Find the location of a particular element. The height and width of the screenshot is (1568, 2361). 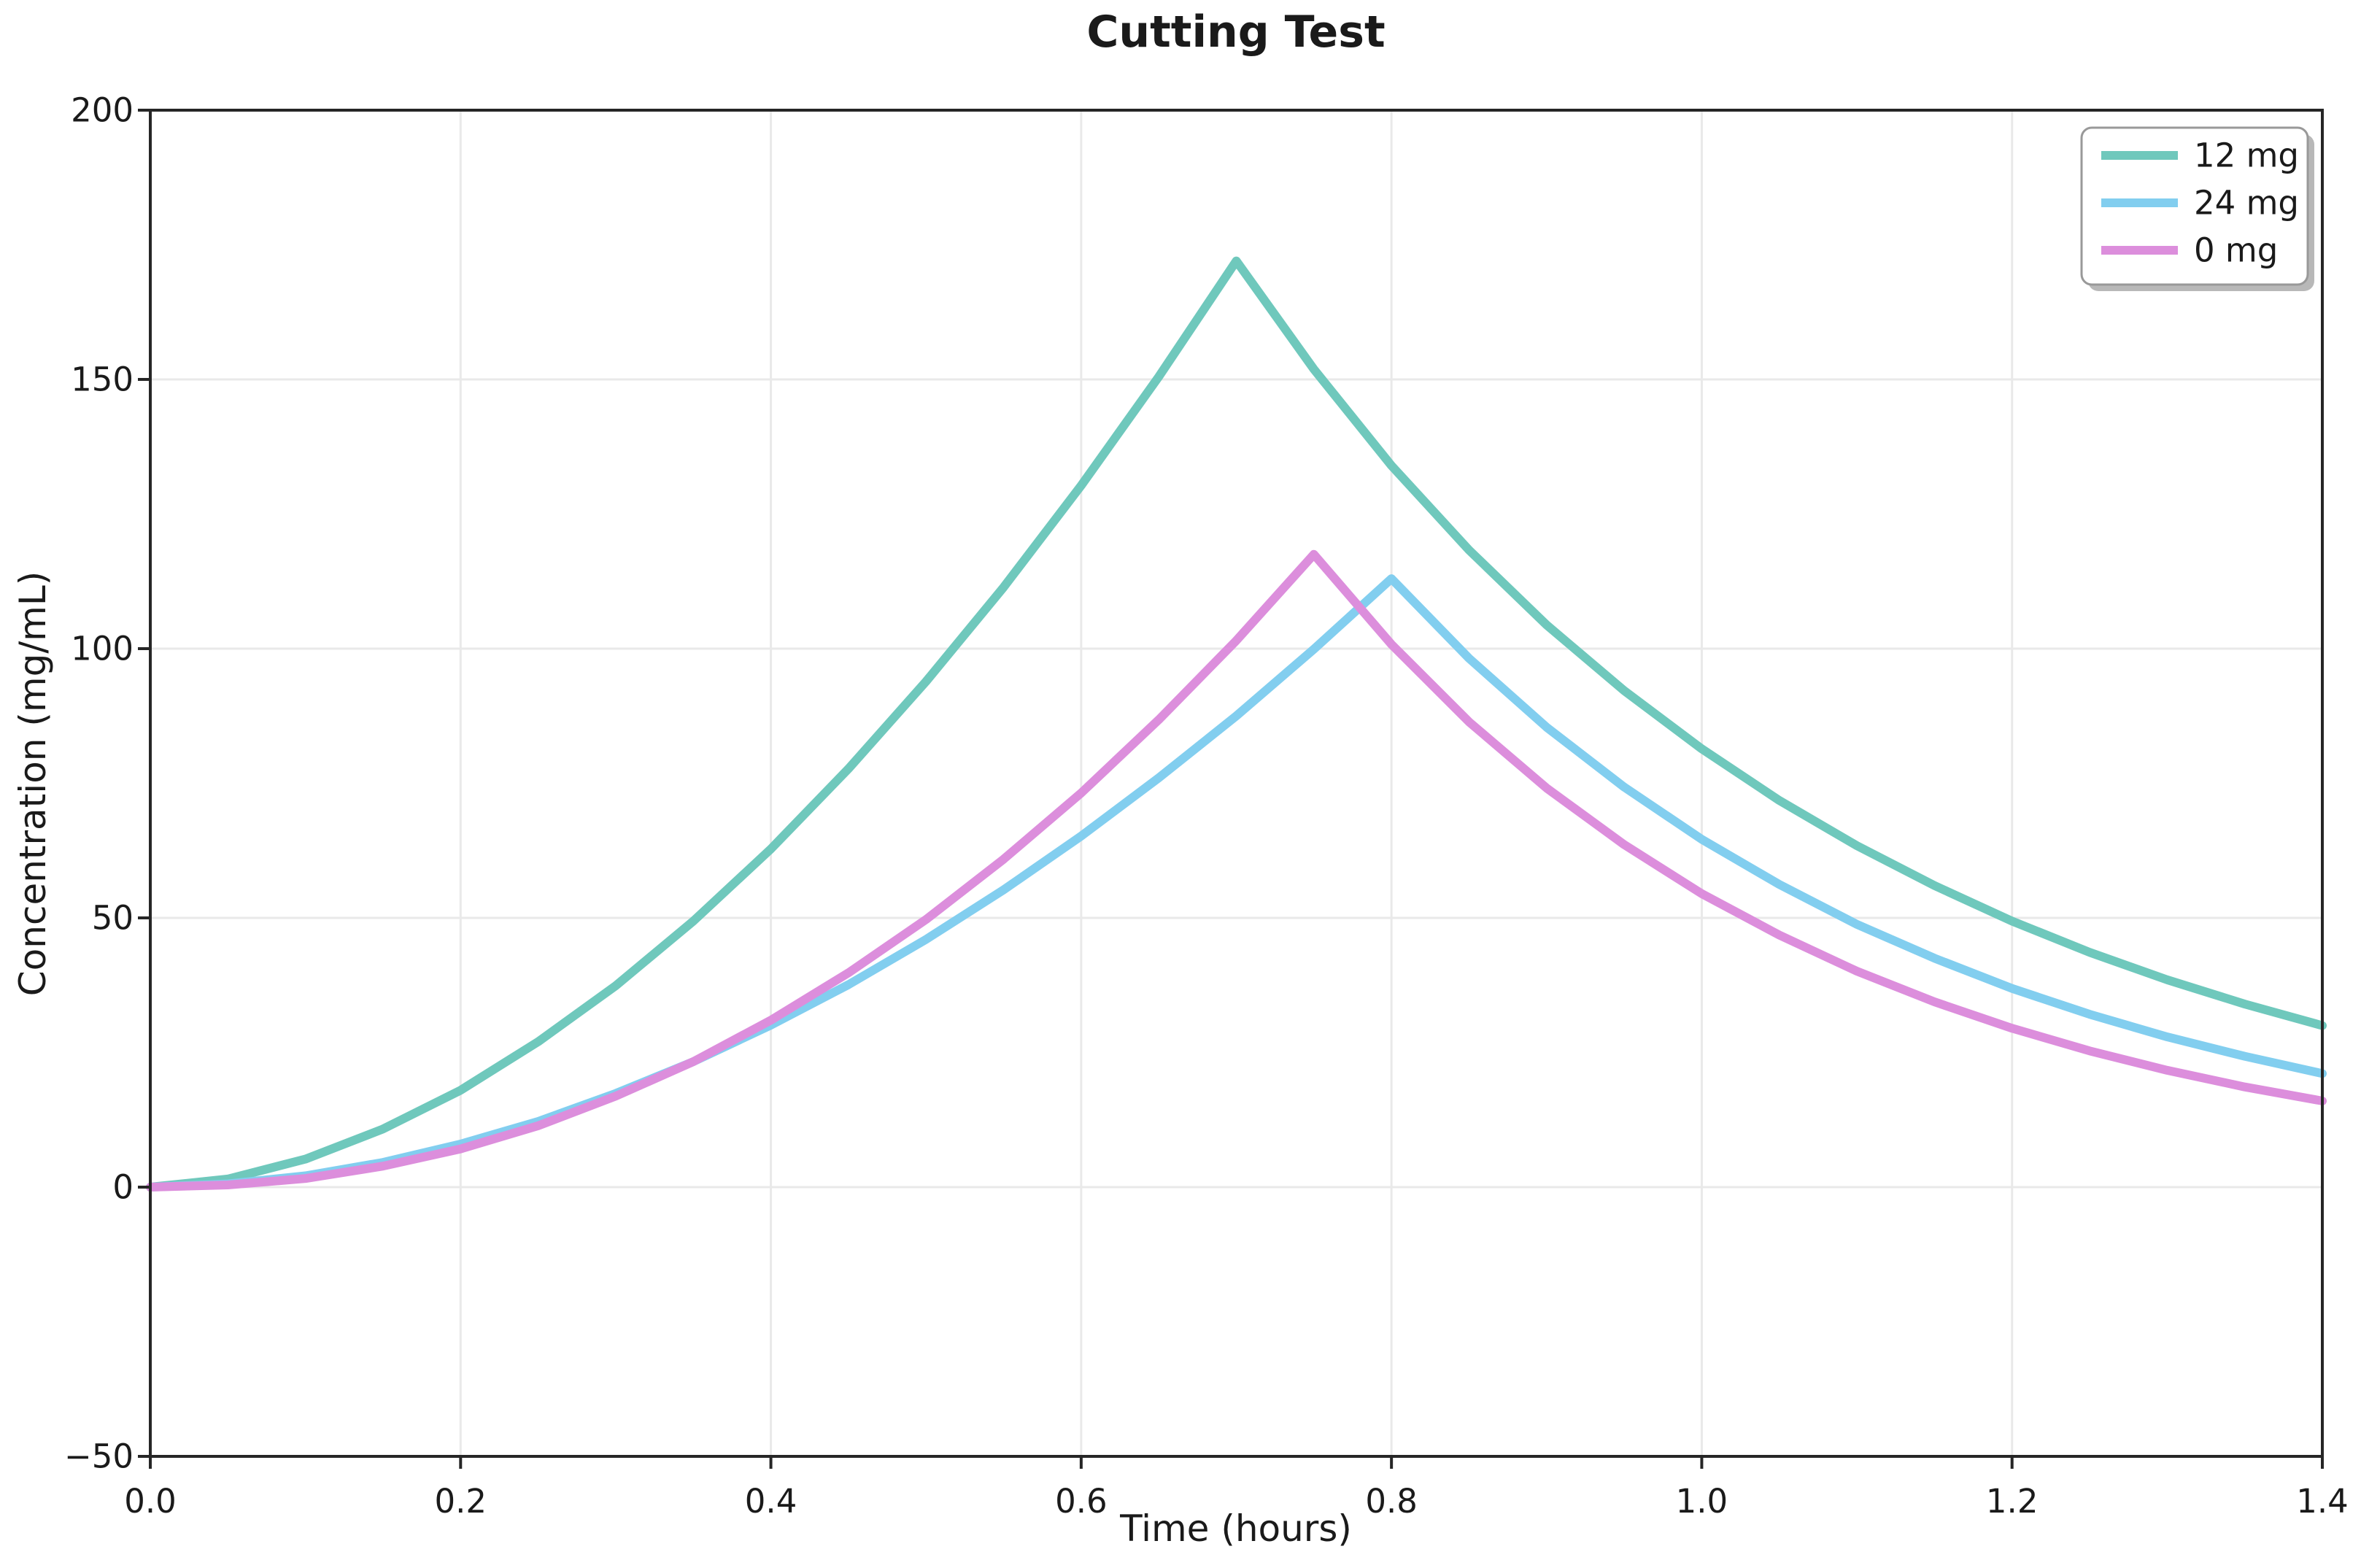

y-tick-label: 100 is located at coordinates (102, 649).